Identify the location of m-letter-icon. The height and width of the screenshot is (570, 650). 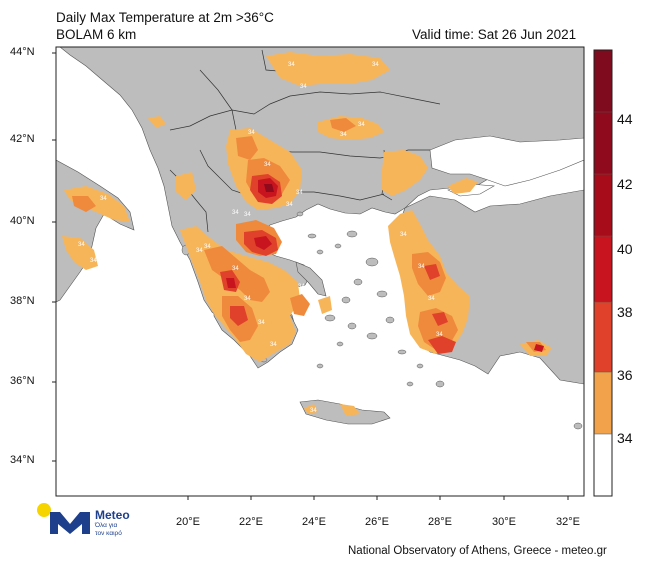
(70, 523).